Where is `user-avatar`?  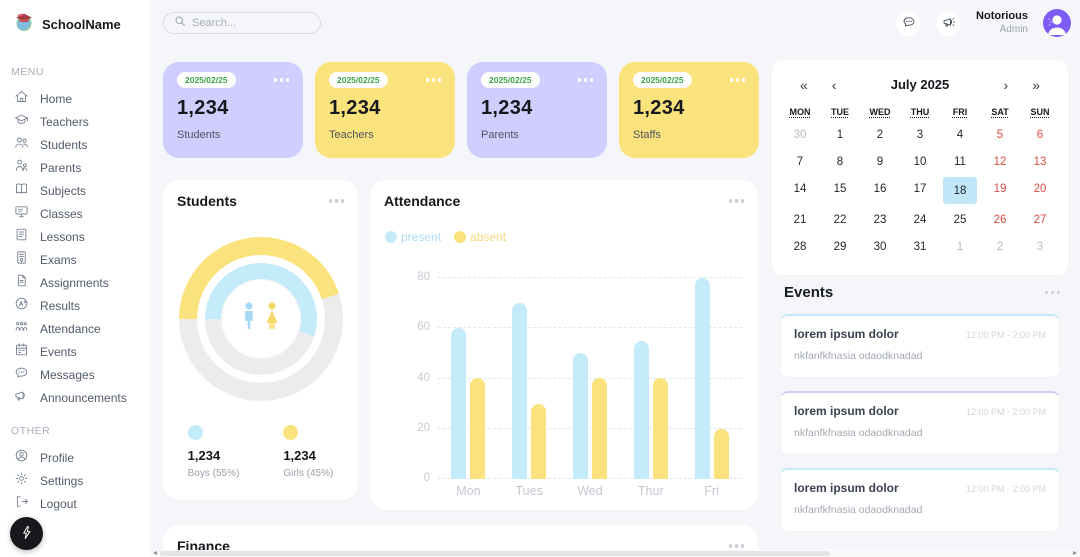
user-avatar is located at coordinates (1057, 23).